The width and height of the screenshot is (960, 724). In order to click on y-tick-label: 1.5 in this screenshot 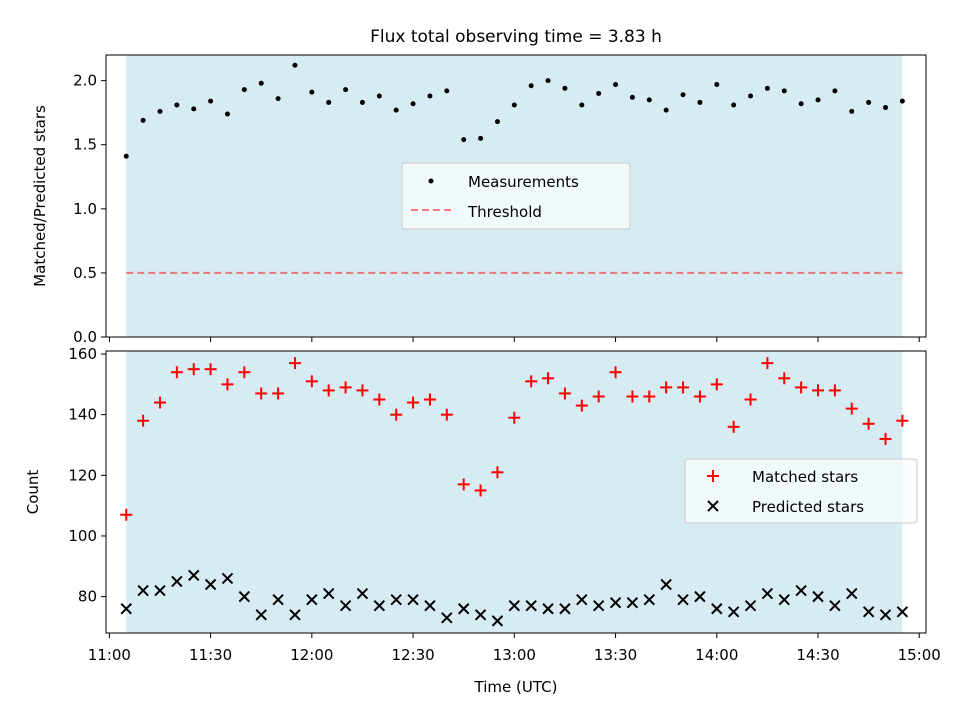, I will do `click(85, 145)`.